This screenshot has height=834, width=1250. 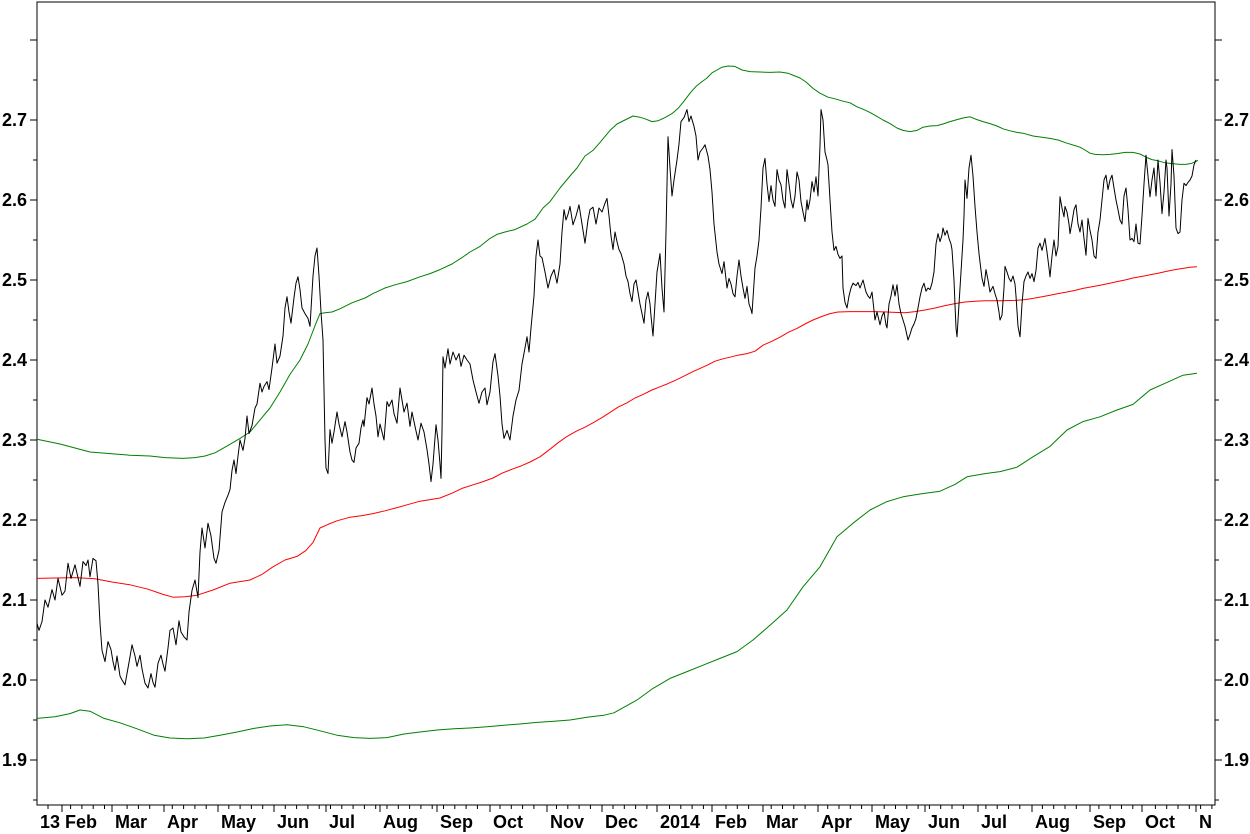 What do you see at coordinates (1236, 280) in the screenshot?
I see `y-axis-label-right: 2.5` at bounding box center [1236, 280].